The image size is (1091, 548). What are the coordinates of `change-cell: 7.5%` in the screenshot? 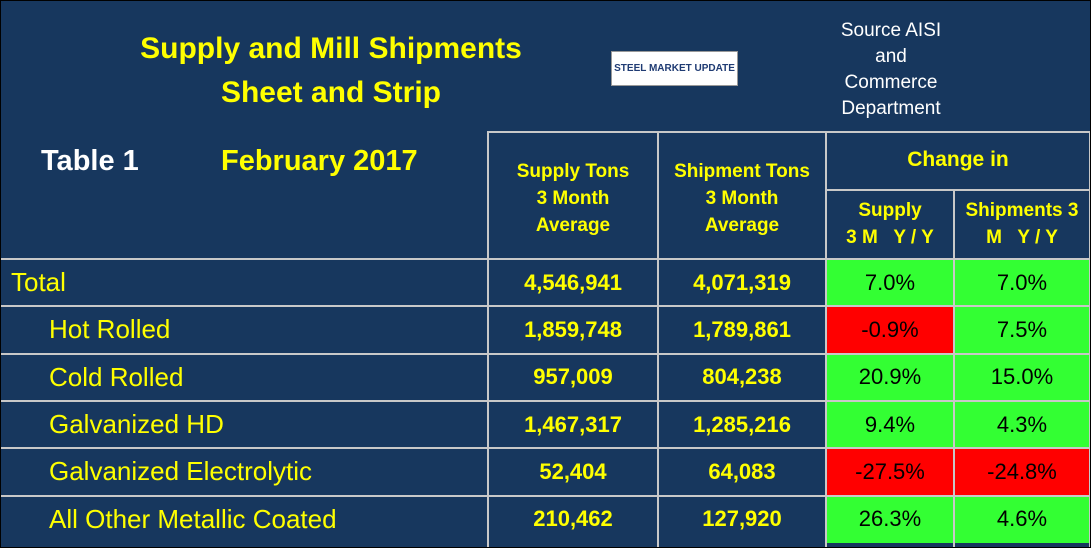 It's located at (1022, 330).